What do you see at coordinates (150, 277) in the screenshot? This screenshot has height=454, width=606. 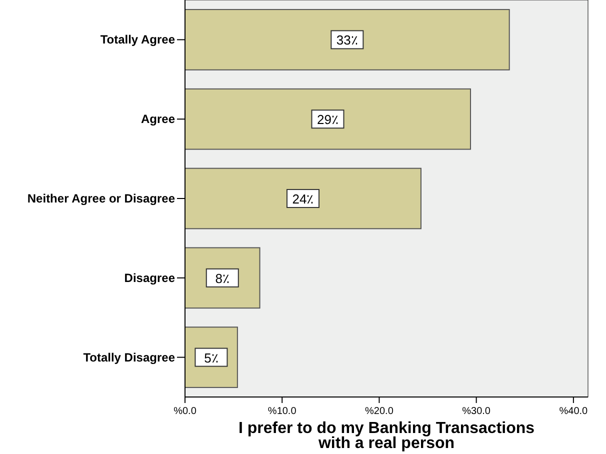 I see `y-tick-label: Disagree` at bounding box center [150, 277].